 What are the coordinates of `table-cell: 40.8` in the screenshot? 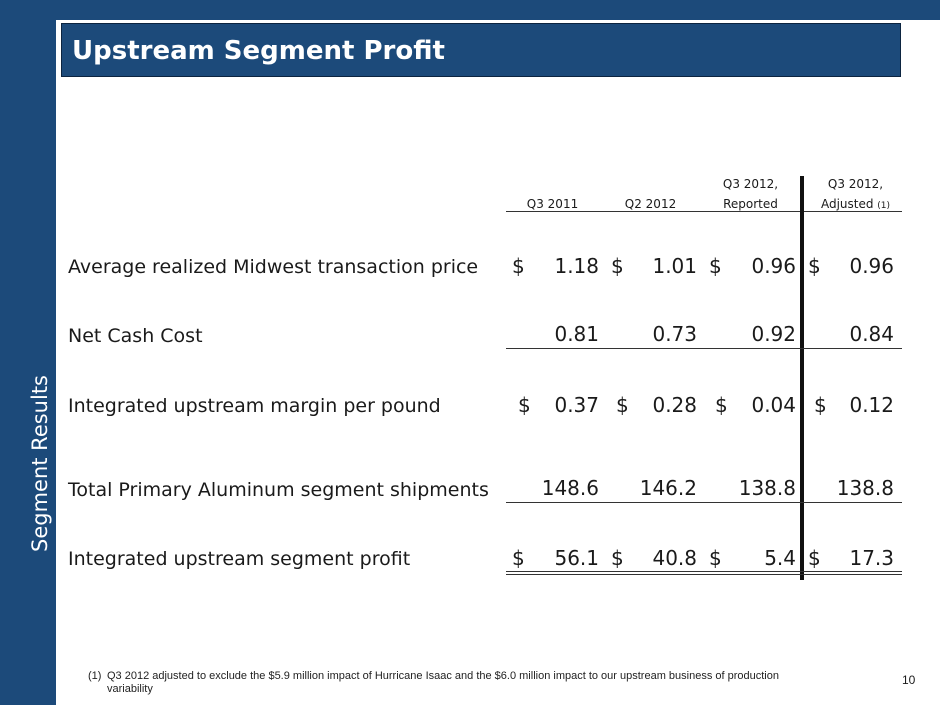 It's located at (674, 558).